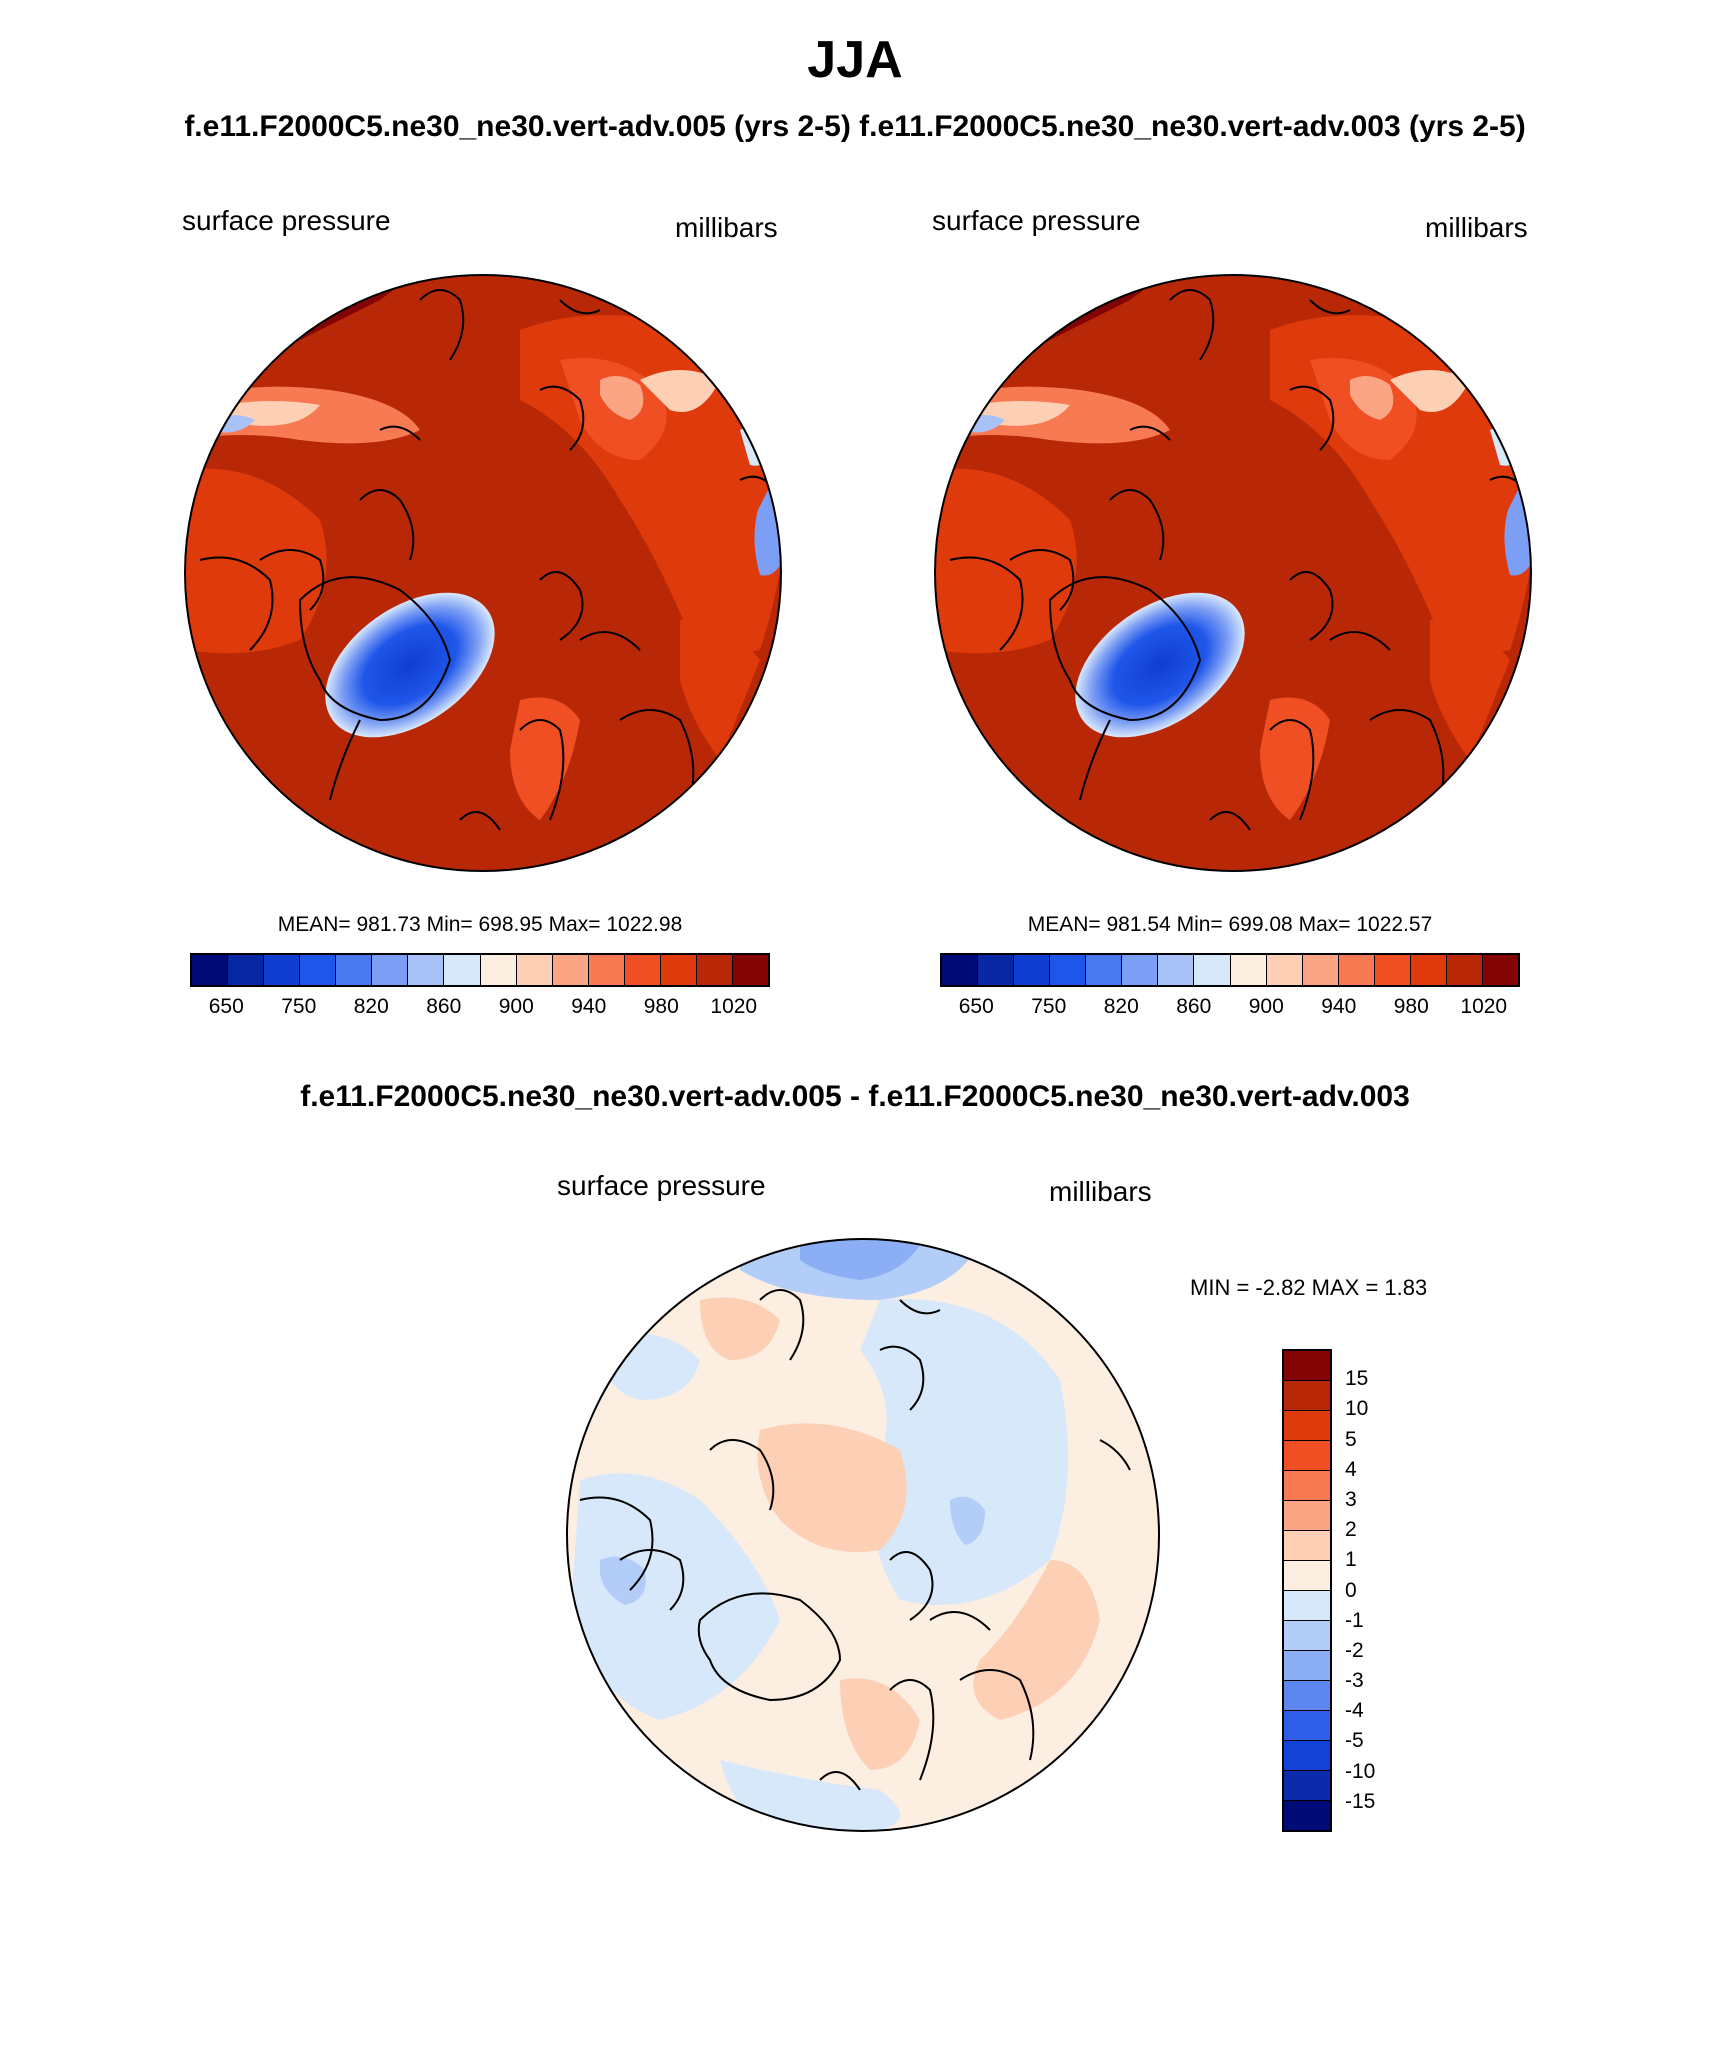 Image resolution: width=1710 pixels, height=2061 pixels. I want to click on diff-colorbar-tick-label: -5, so click(1354, 1741).